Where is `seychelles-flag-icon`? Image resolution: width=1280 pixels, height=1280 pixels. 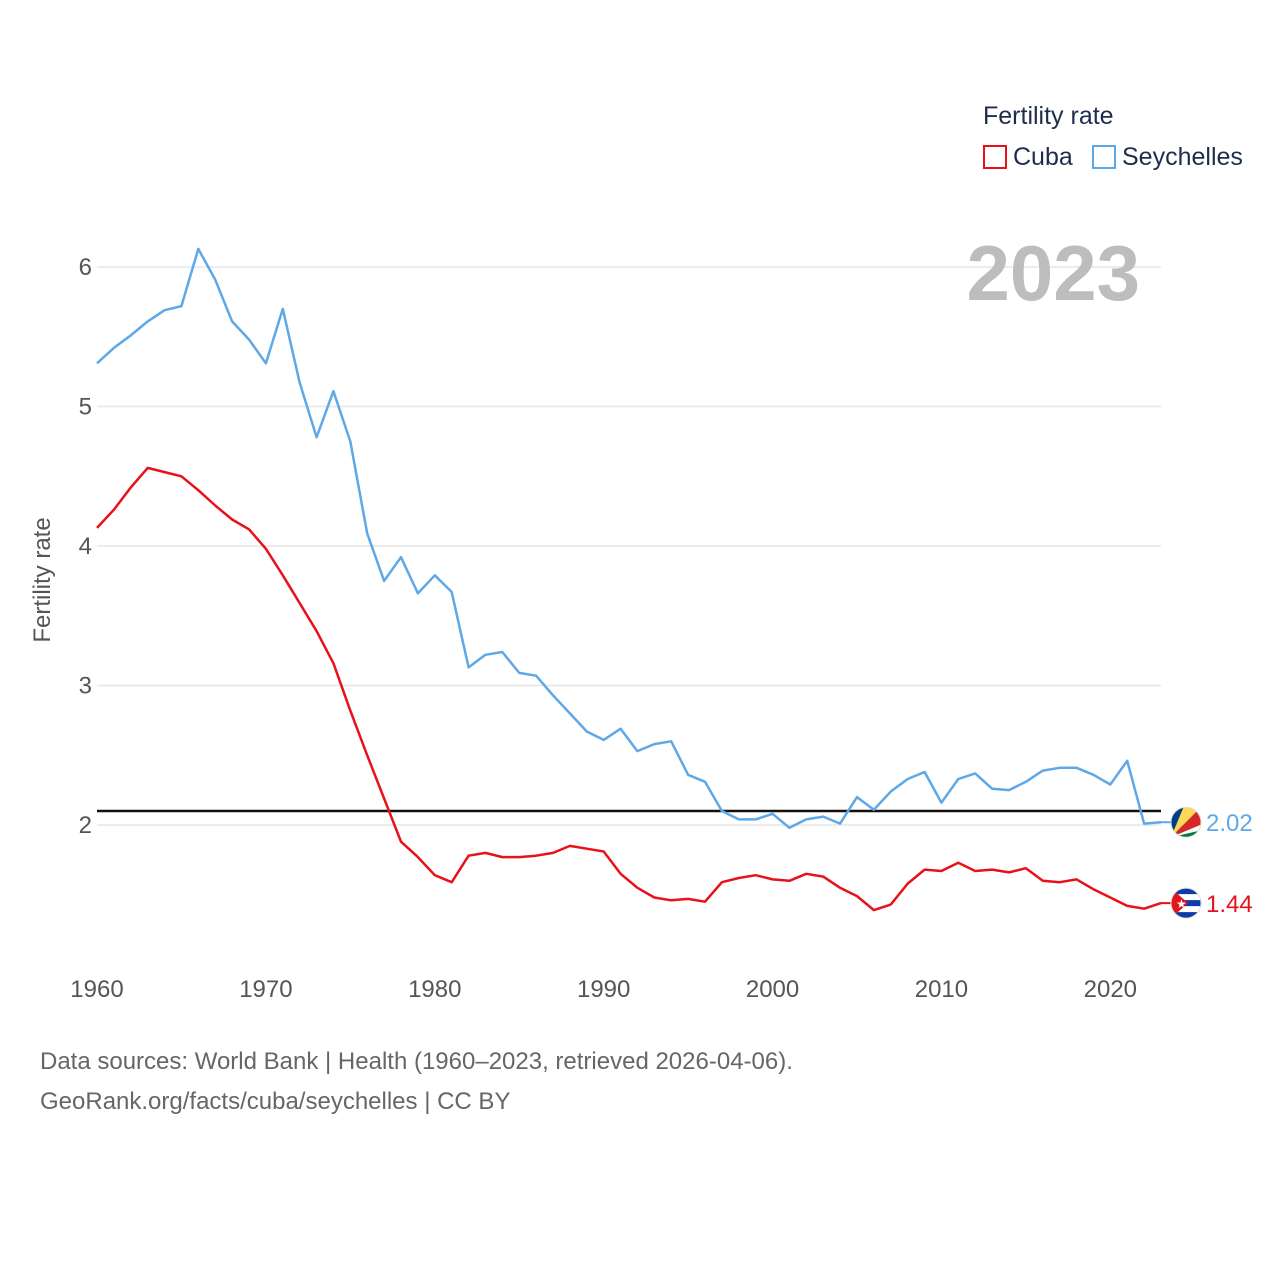 seychelles-flag-icon is located at coordinates (1186, 822).